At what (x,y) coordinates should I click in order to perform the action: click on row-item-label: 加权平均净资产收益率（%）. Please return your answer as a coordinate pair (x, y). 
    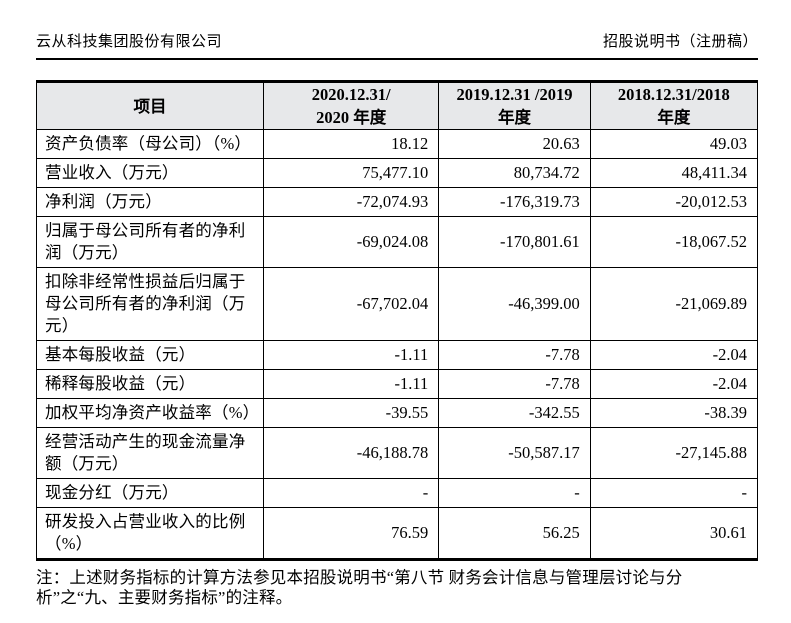
    Looking at the image, I should click on (150, 413).